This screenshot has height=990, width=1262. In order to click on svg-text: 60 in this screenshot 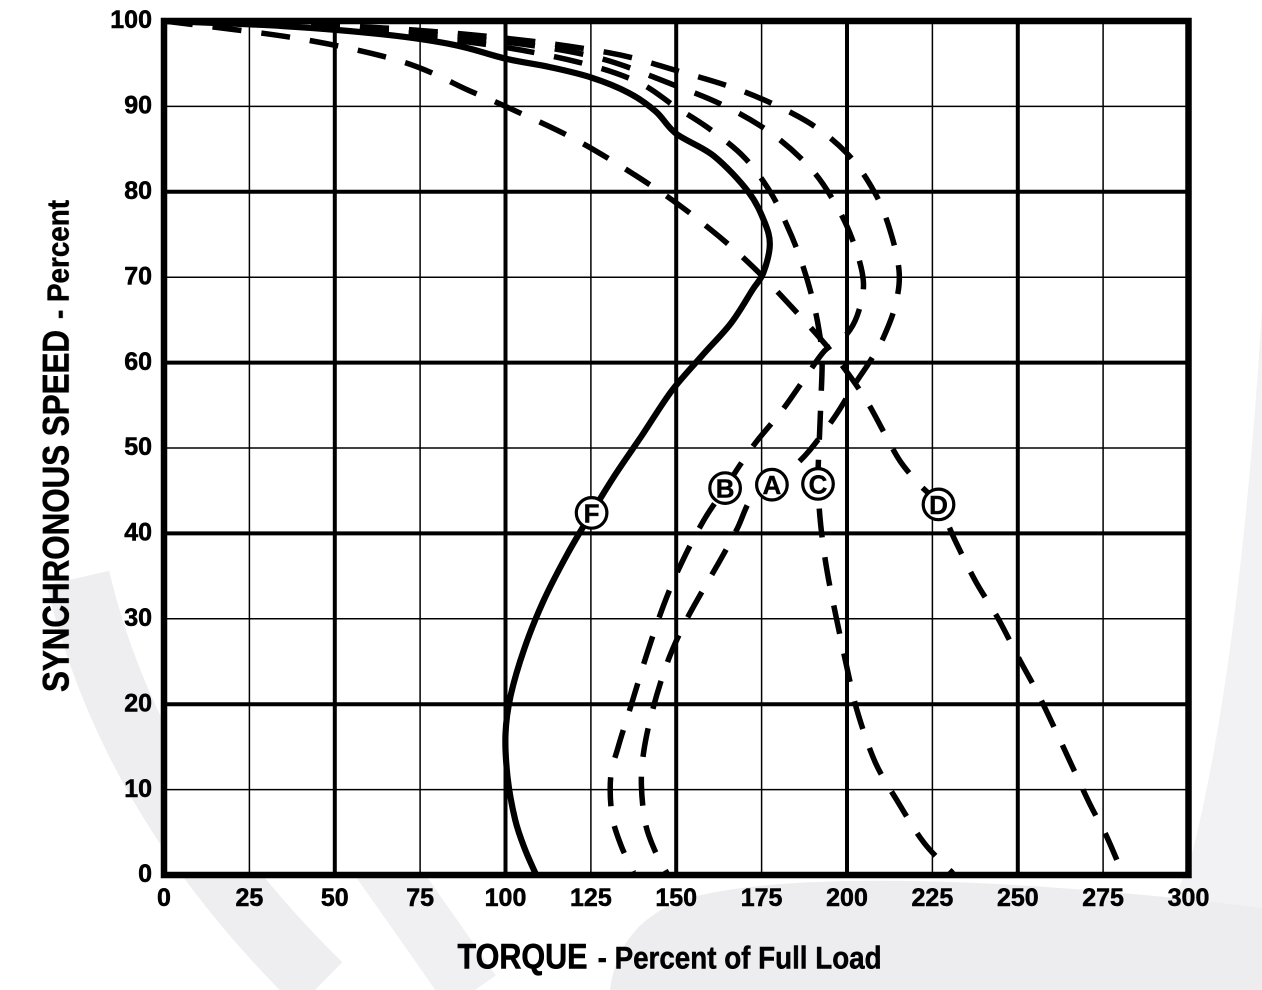, I will do `click(138, 362)`.